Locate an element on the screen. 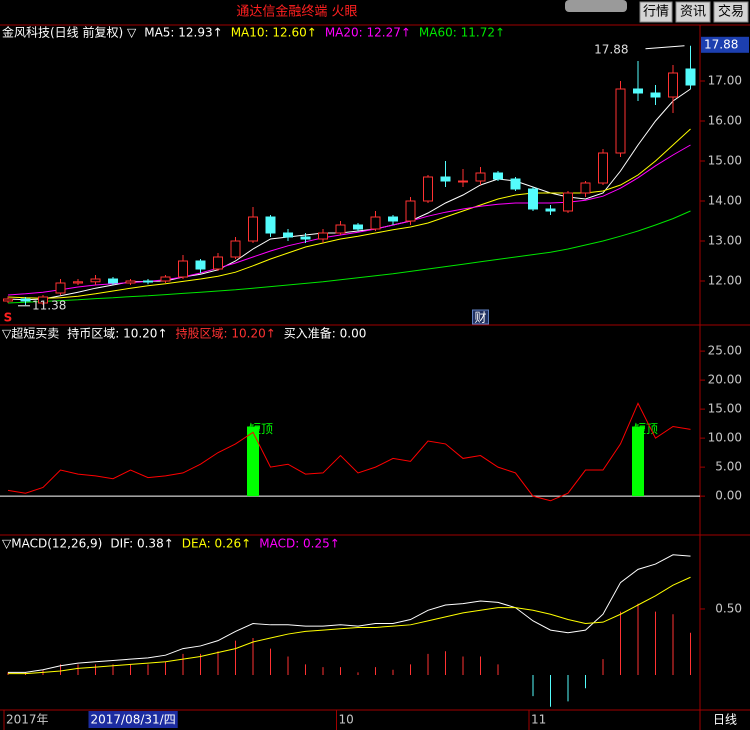  x-tick-label: 2017年 is located at coordinates (27, 720).